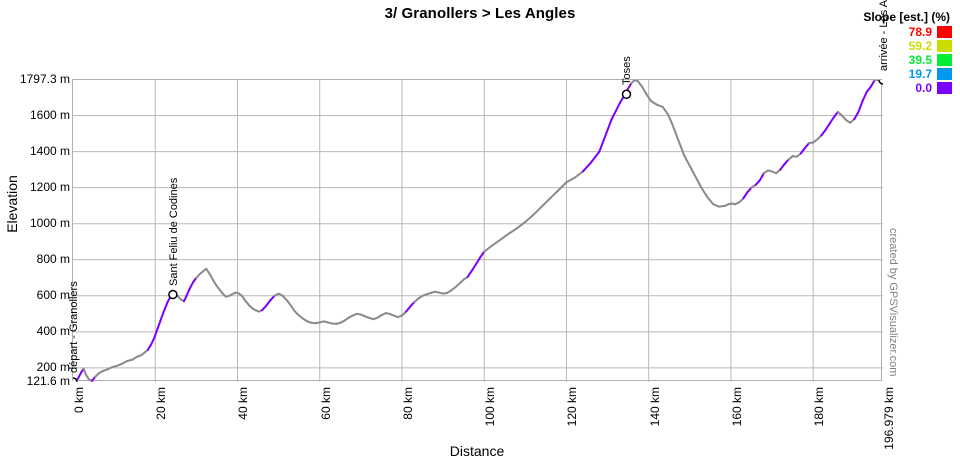 The width and height of the screenshot is (960, 460). What do you see at coordinates (53, 258) in the screenshot?
I see `y-tick-label: 800 m` at bounding box center [53, 258].